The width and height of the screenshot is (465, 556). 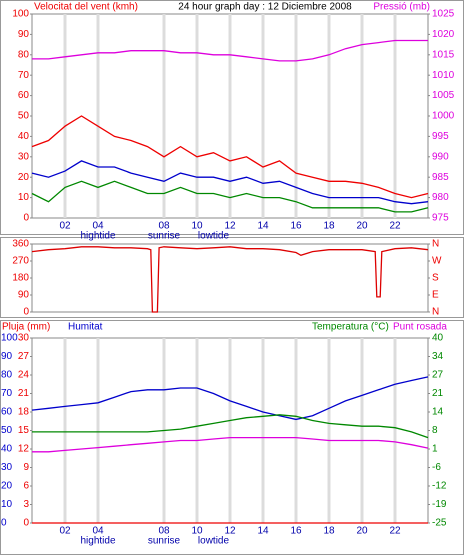 What do you see at coordinates (401, 7) in the screenshot?
I see `y2-axis-title: Pressió (mb)` at bounding box center [401, 7].